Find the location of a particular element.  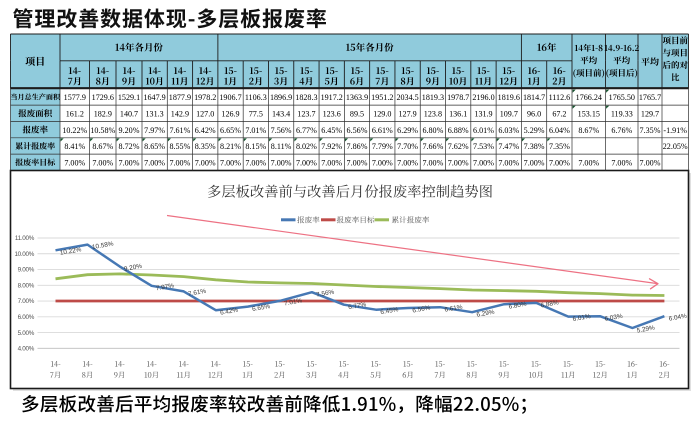

svg-text: 6.88% is located at coordinates (549, 304).